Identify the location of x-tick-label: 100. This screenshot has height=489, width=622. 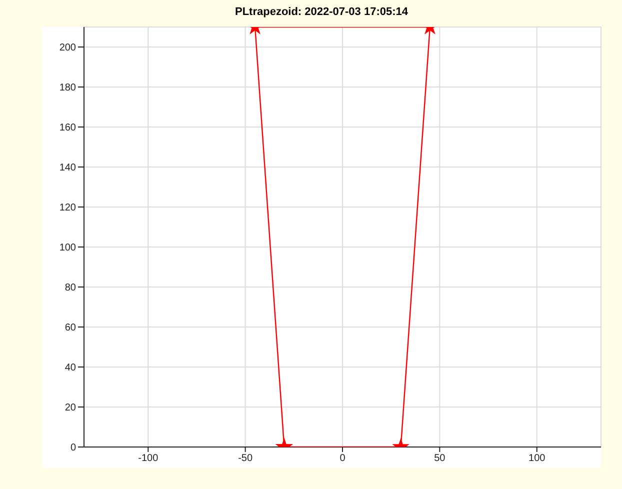
(537, 458).